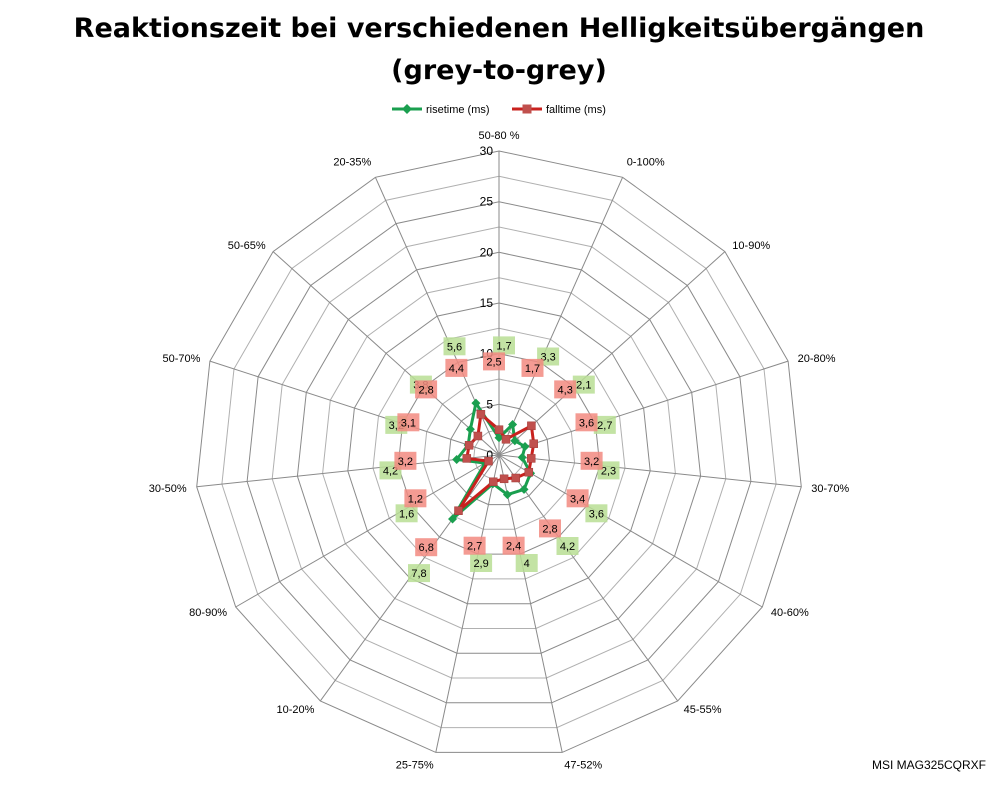 This screenshot has height=786, width=998. Describe the element at coordinates (751, 246) in the screenshot. I see `category-label: 10-90%` at that location.